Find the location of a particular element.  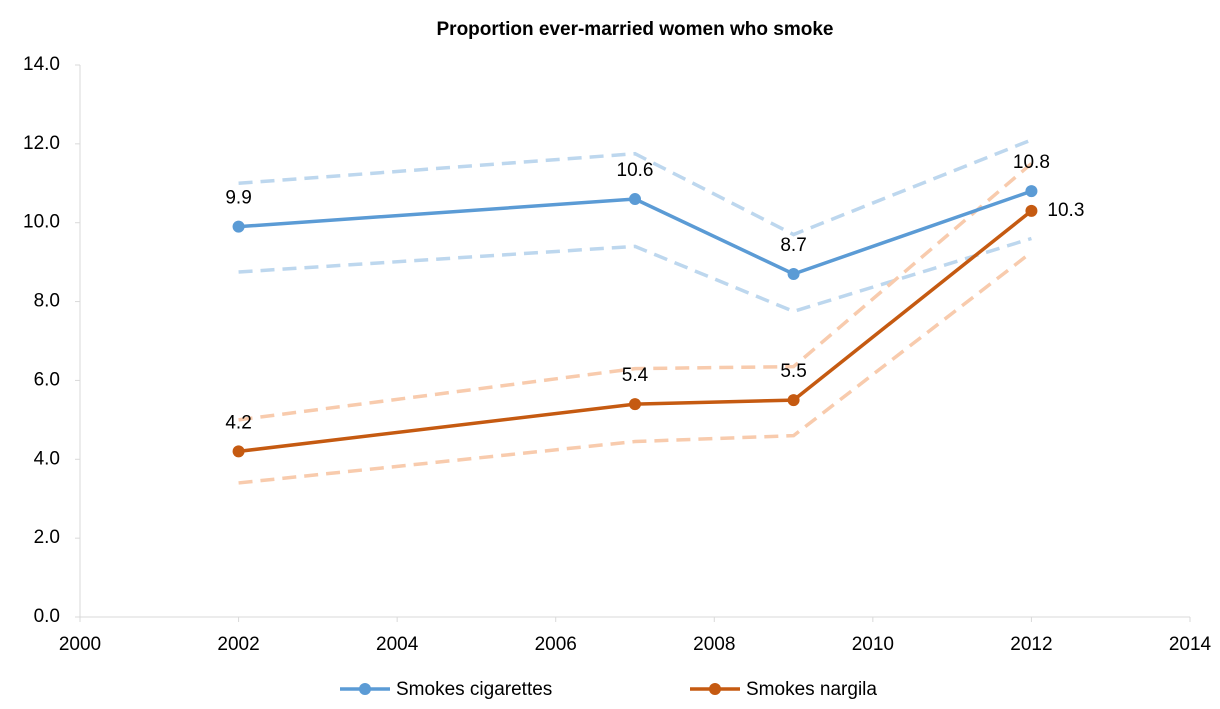

y-tick-label: 2.0 is located at coordinates (47, 537).